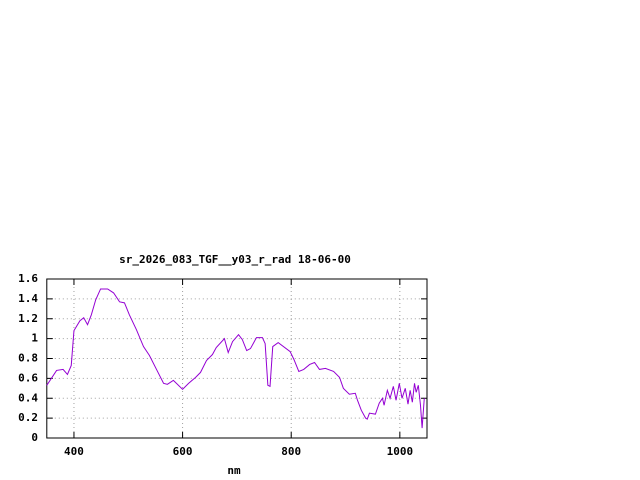 This screenshot has width=640, height=480. I want to click on x-tick-label: 800, so click(291, 451).